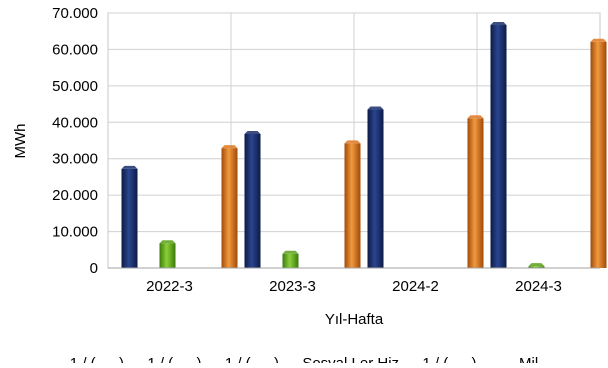 This screenshot has height=368, width=608. What do you see at coordinates (75, 86) in the screenshot?
I see `y-tick-label: 50.000` at bounding box center [75, 86].